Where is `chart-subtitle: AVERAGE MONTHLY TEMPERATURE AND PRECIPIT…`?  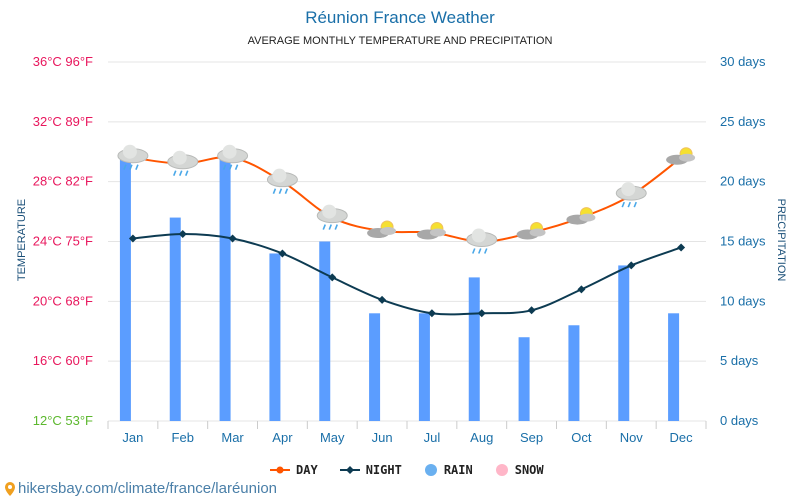
chart-subtitle: AVERAGE MONTHLY TEMPERATURE AND PRECIPIT… is located at coordinates (400, 41).